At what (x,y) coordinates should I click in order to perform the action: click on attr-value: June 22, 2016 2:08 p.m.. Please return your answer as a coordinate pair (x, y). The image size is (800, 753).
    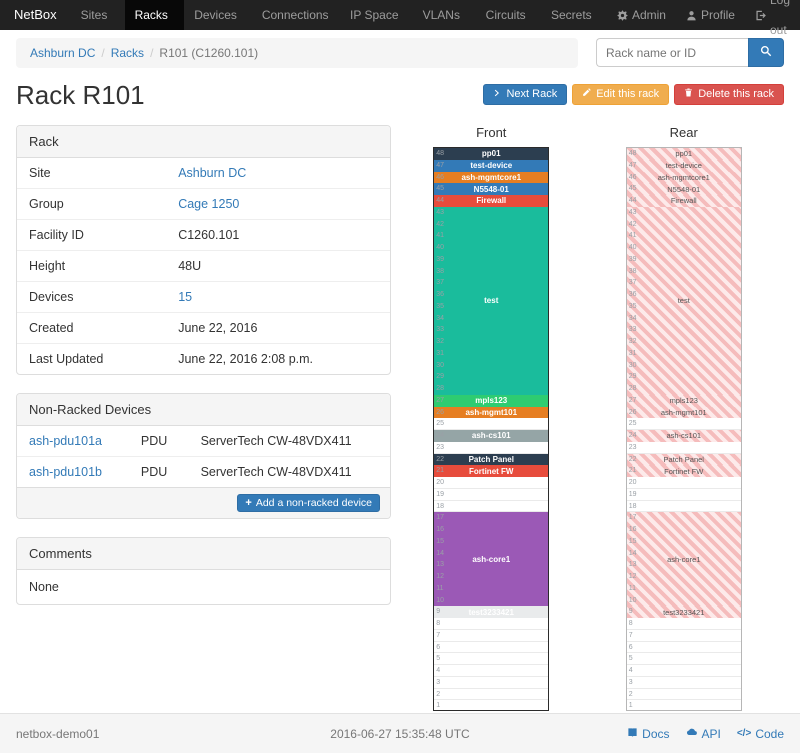
    Looking at the image, I should click on (278, 358).